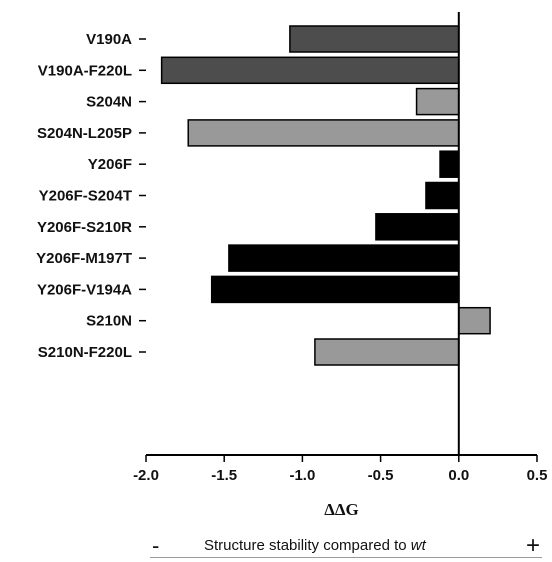  What do you see at coordinates (442, 195) in the screenshot?
I see `bar-y206f-s204t` at bounding box center [442, 195].